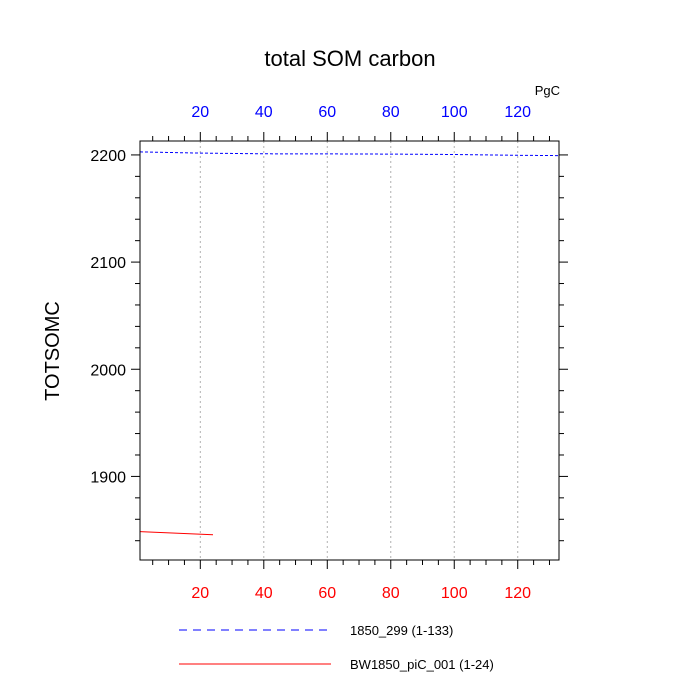 This screenshot has height=700, width=700. I want to click on x-tick-label-bottom: 20, so click(200, 593).